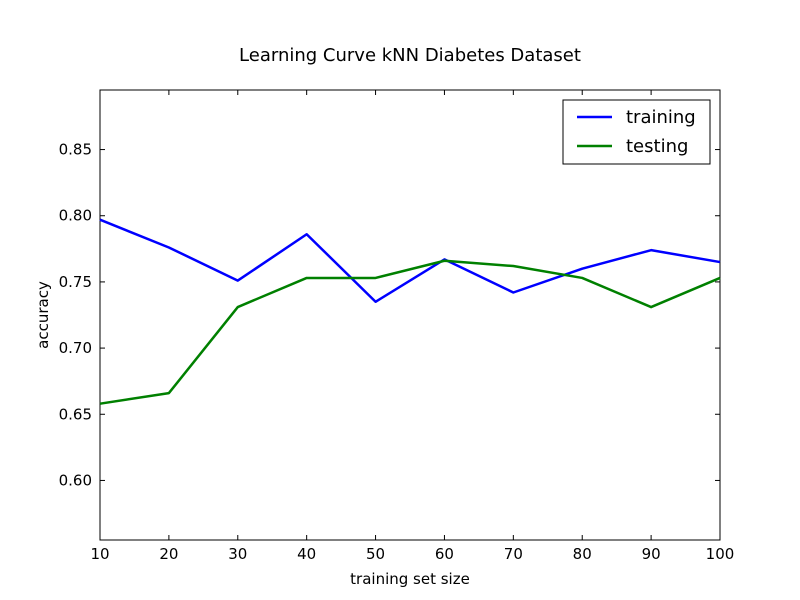 Image resolution: width=800 pixels, height=600 pixels. I want to click on x-tick-label: 10, so click(99, 554).